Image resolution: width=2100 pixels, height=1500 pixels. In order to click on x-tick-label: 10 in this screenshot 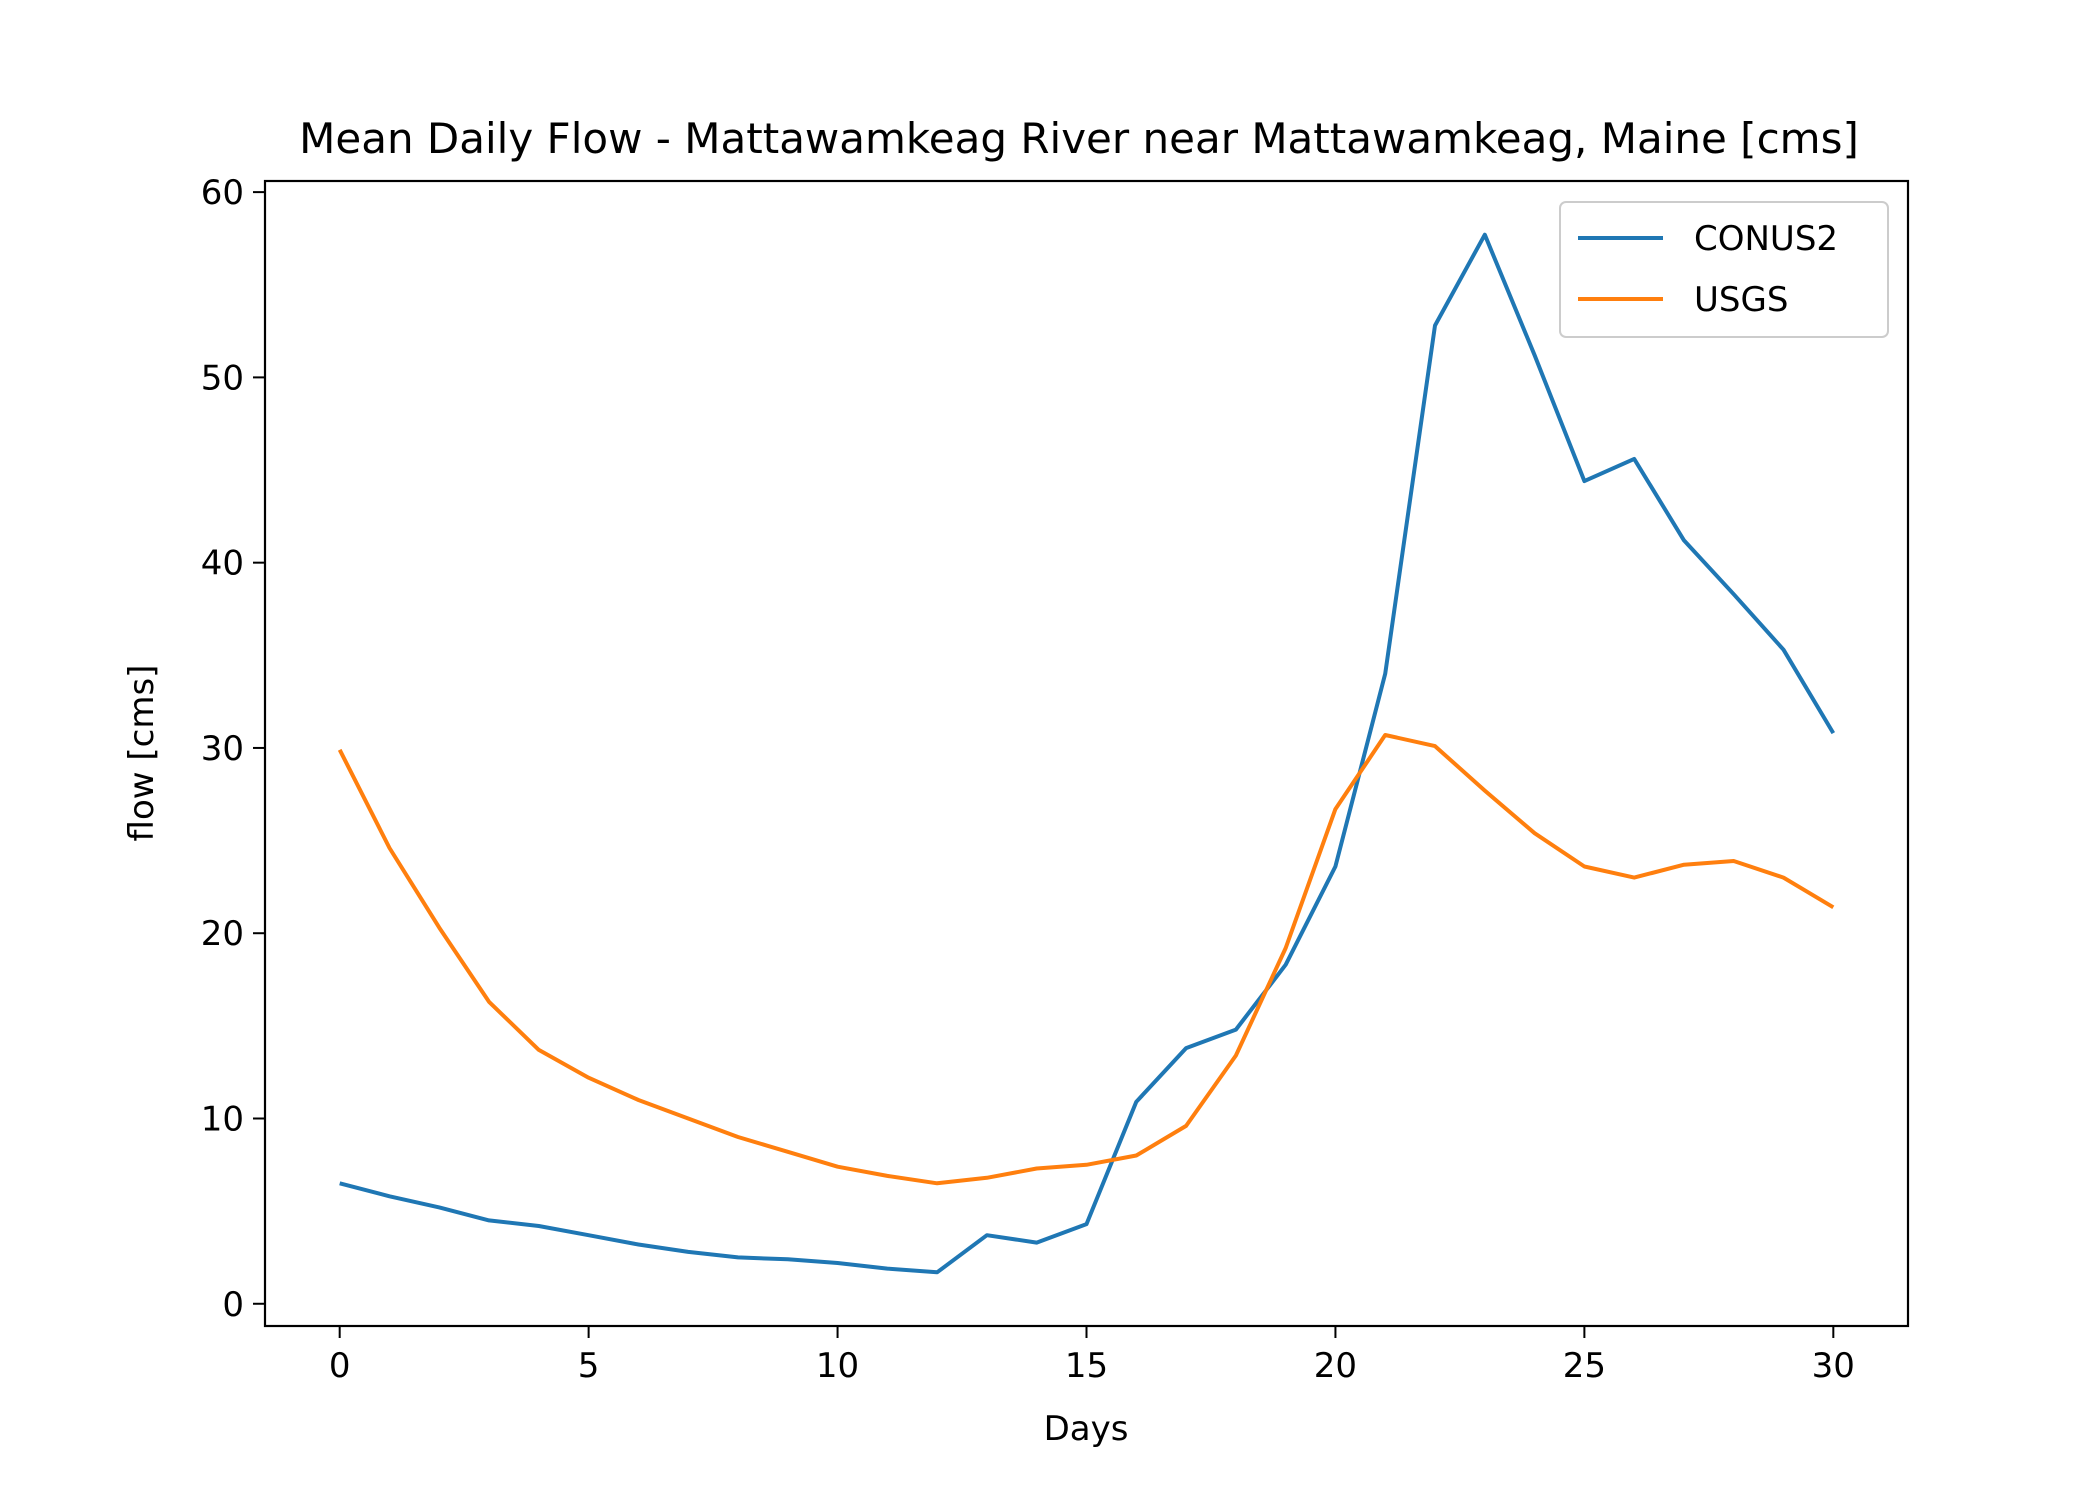, I will do `click(837, 1366)`.